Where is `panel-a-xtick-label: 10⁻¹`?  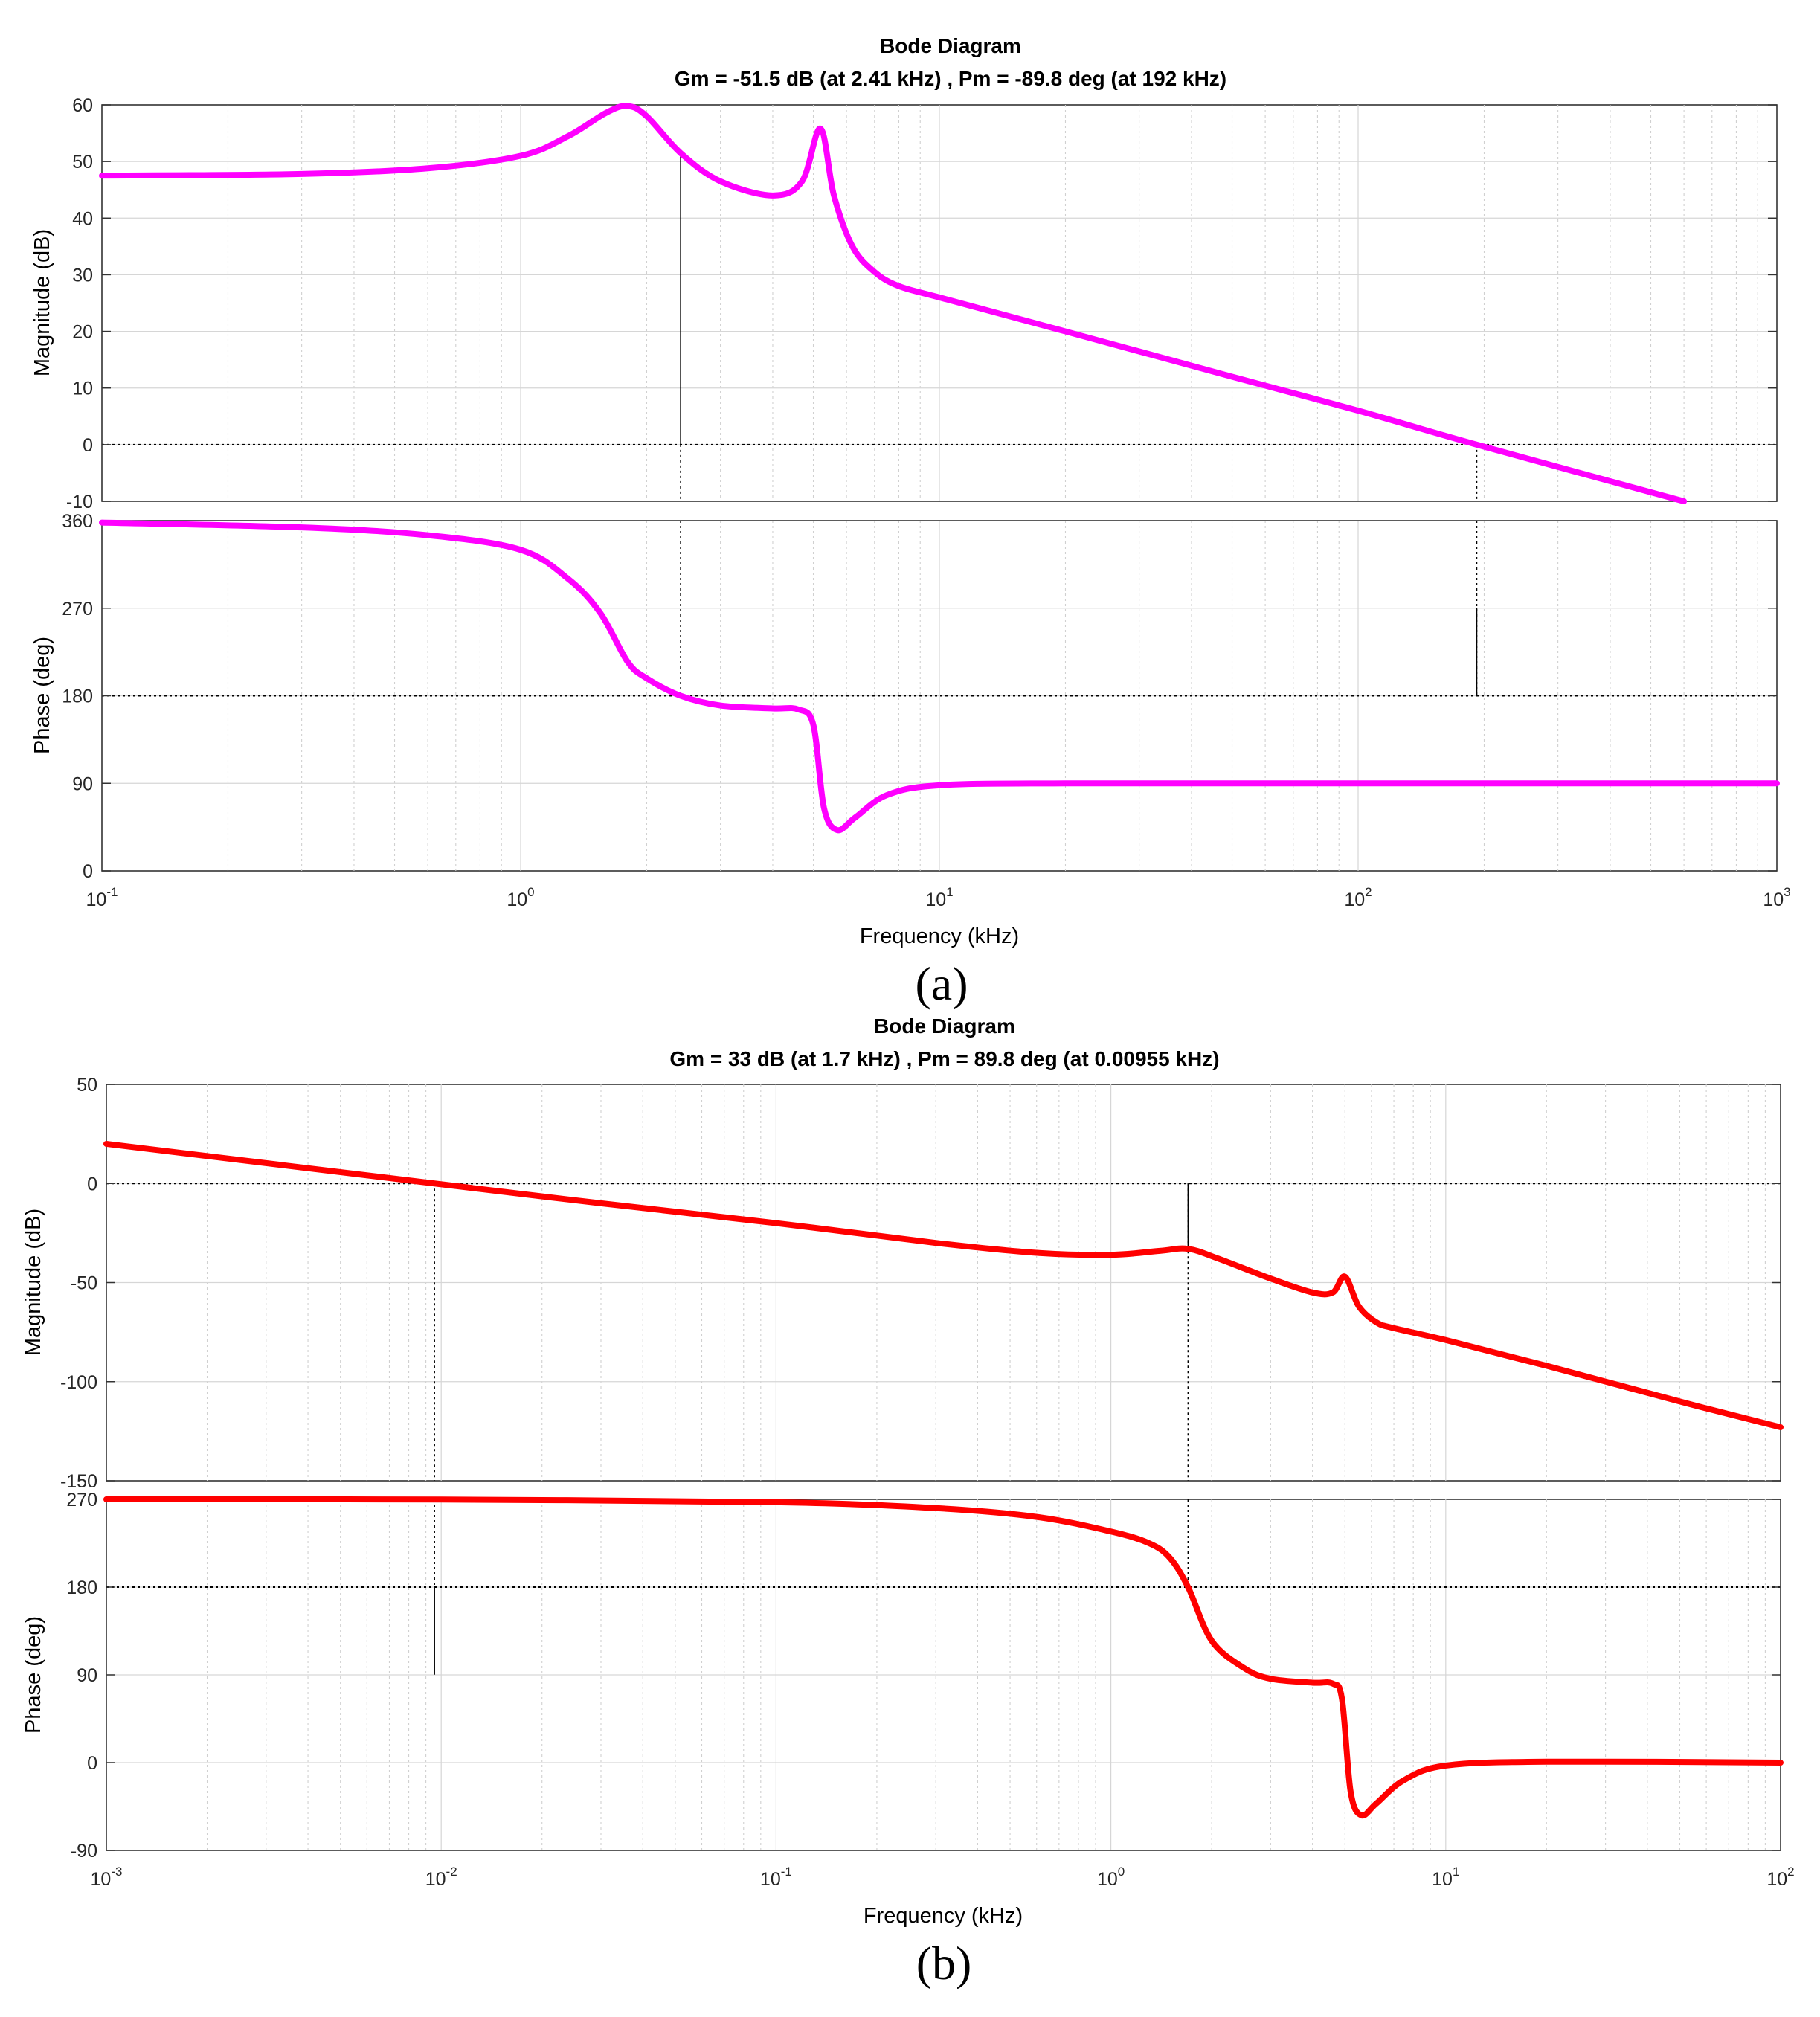
panel-a-xtick-label: 10⁻¹ is located at coordinates (102, 897).